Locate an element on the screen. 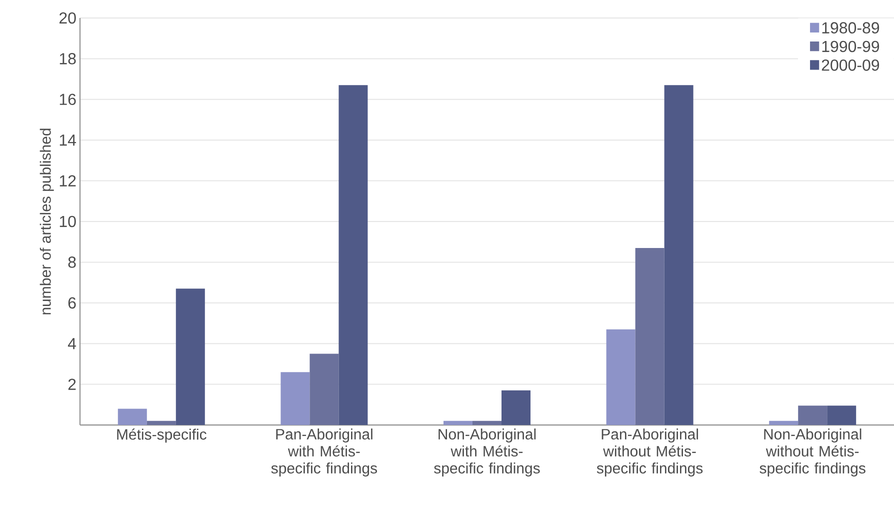 The height and width of the screenshot is (514, 894). y-tick-label: 16 is located at coordinates (68, 100).